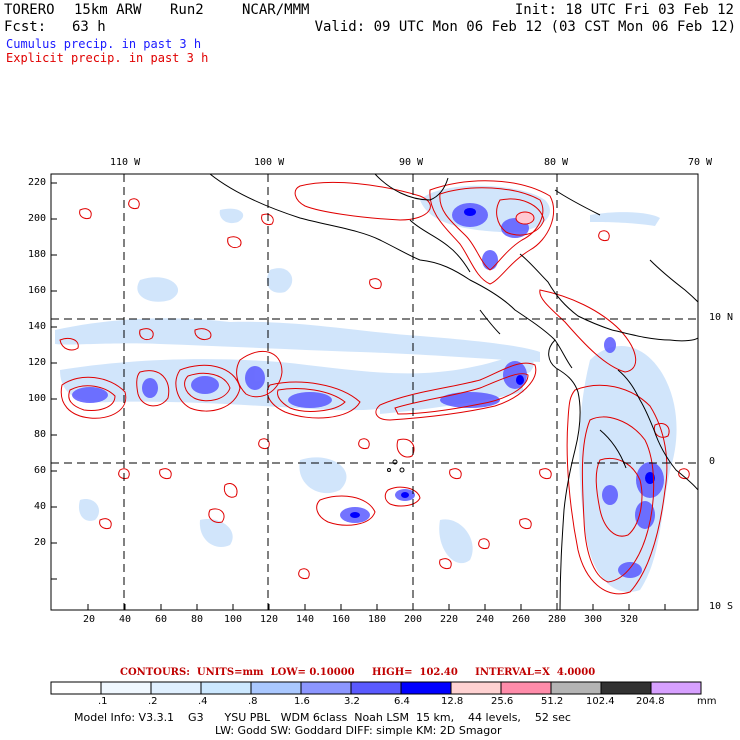 The width and height of the screenshot is (740, 740). What do you see at coordinates (104, 44) in the screenshot?
I see `legend-cumulus: Cumulus precip. in past 3 h` at bounding box center [104, 44].